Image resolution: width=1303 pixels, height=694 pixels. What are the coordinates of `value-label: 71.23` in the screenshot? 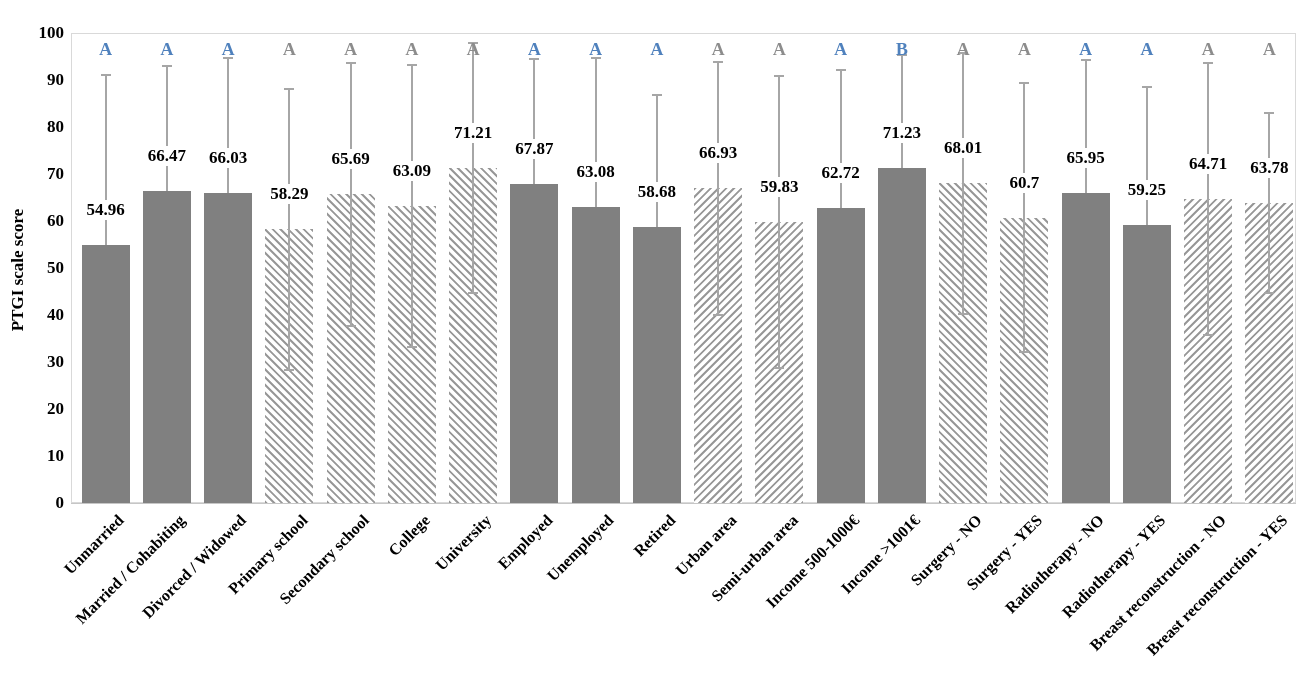 It's located at (901, 133).